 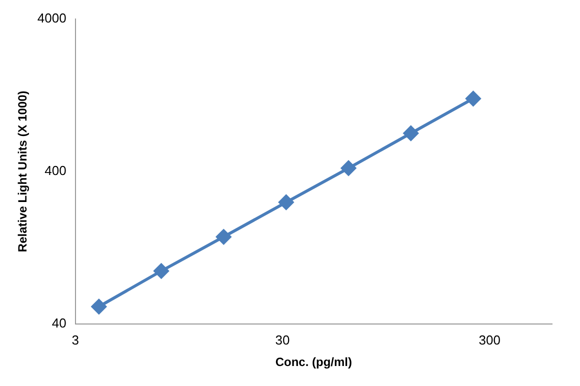 I want to click on y-tick-label: 4000, so click(x=51, y=18).